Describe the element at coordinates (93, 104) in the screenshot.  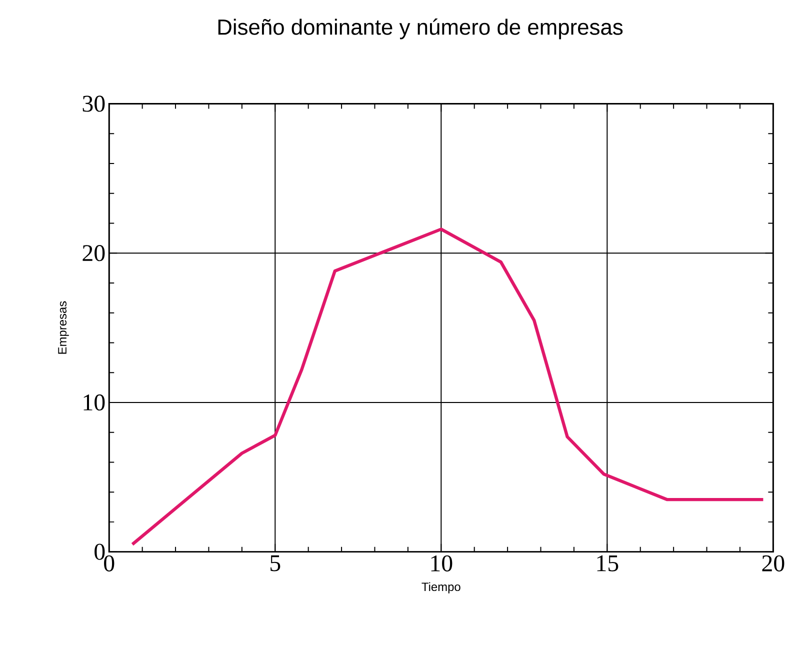
I see `y-tick-label: 30` at that location.